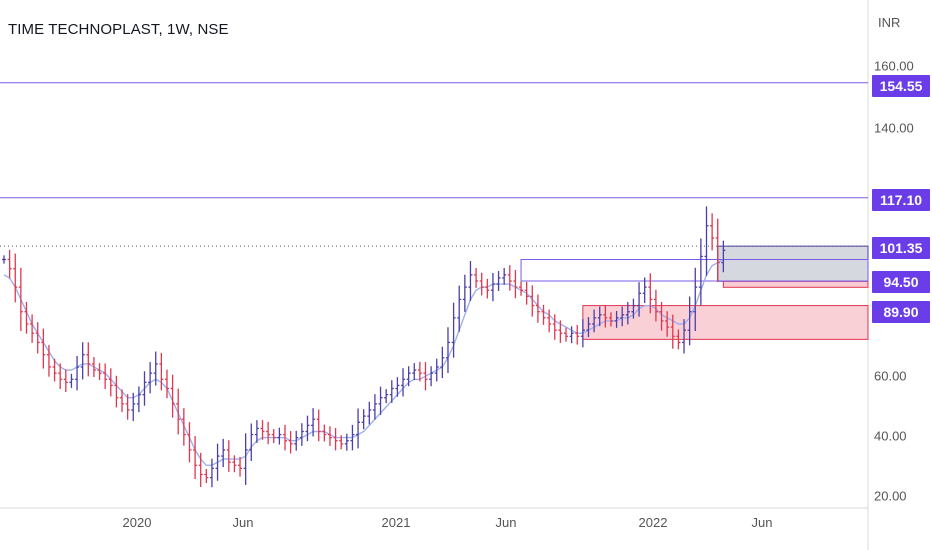  Describe the element at coordinates (894, 128) in the screenshot. I see `y-tick-label: 140.00` at that location.